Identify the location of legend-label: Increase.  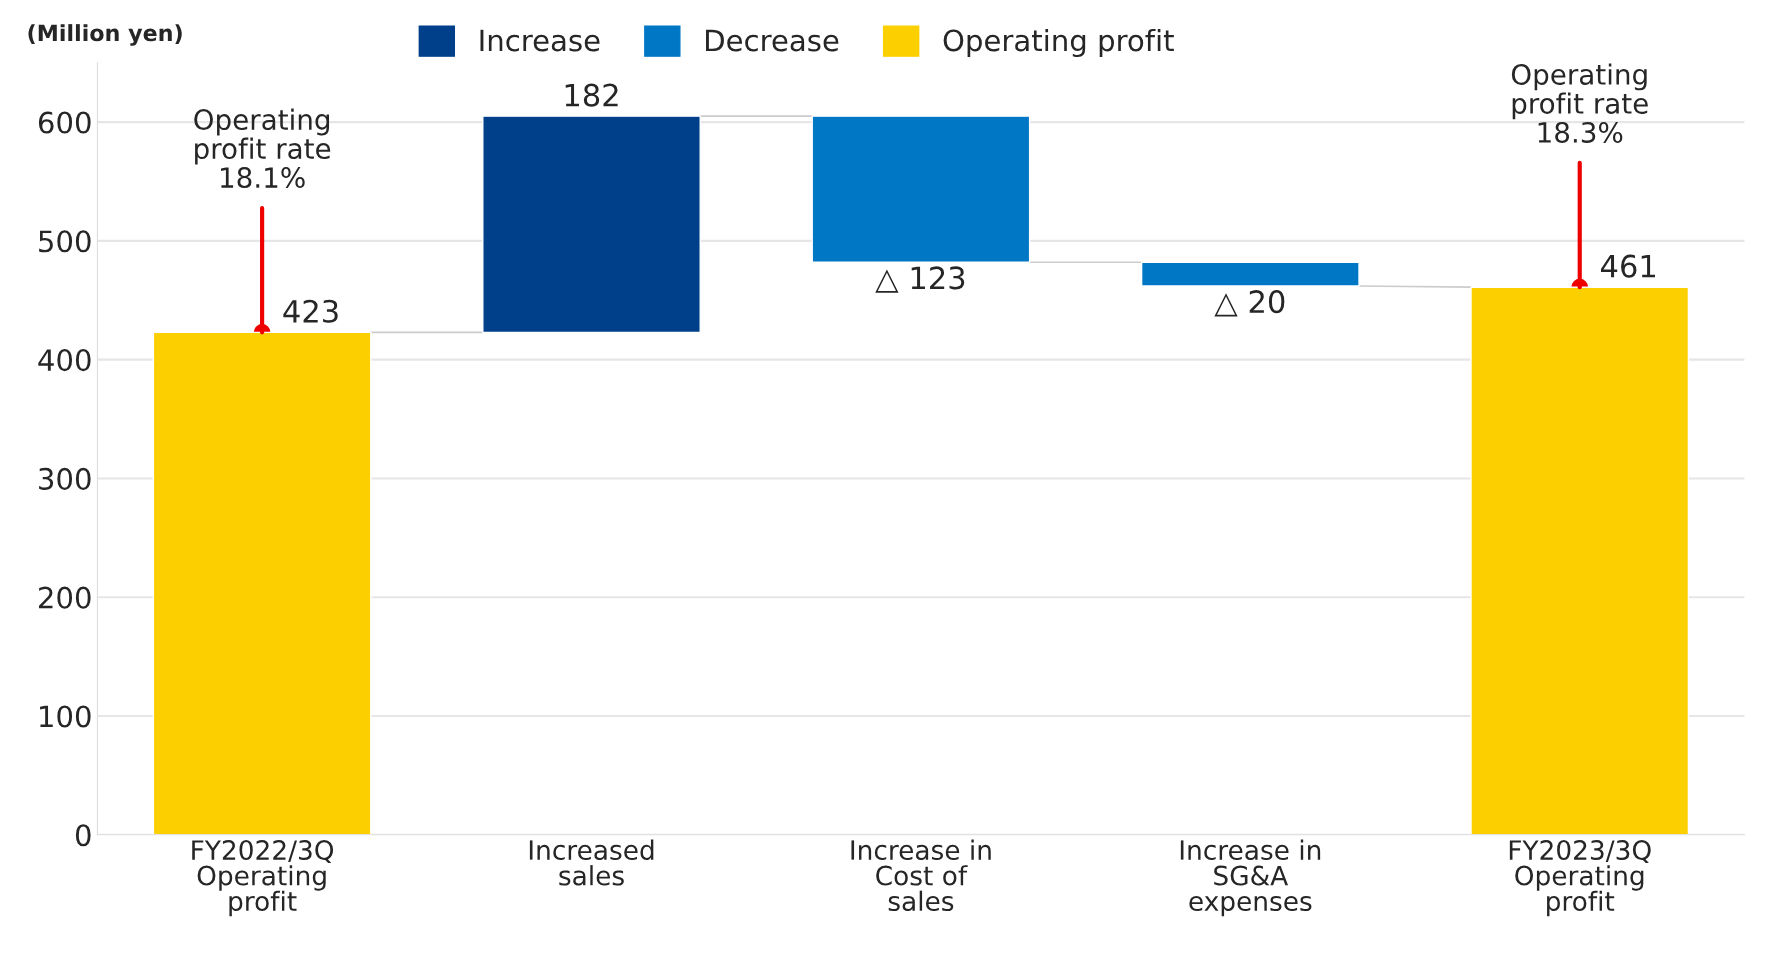
(540, 40).